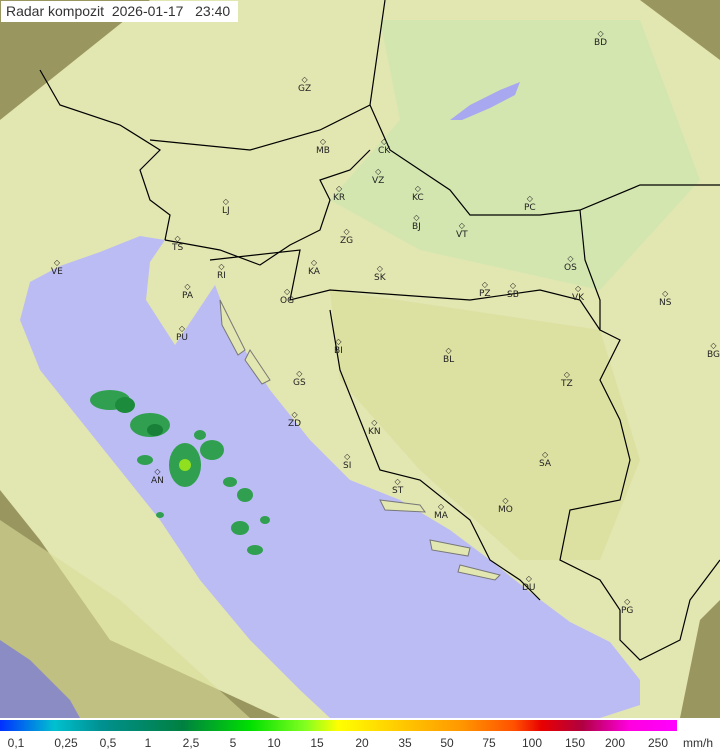 The image size is (720, 751). Describe the element at coordinates (529, 588) in the screenshot. I see `city-label: DU` at that location.